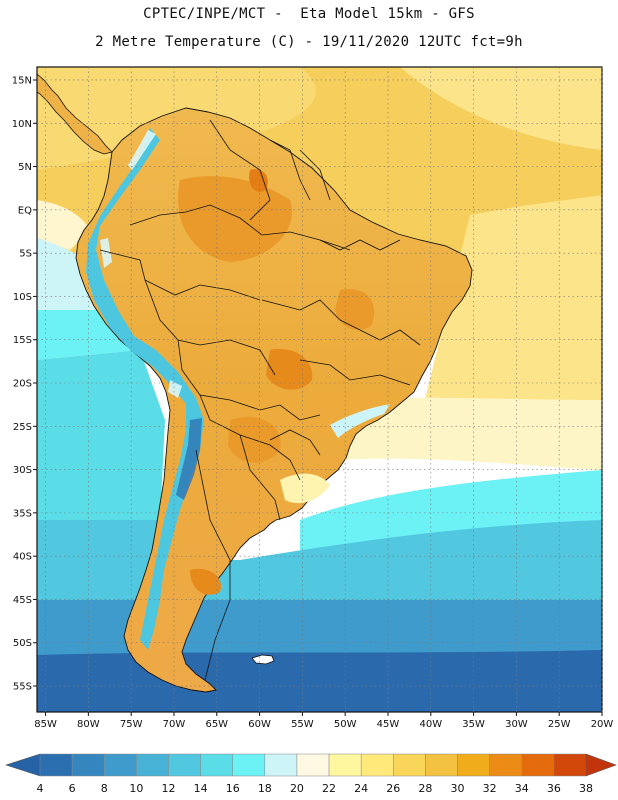 The image size is (618, 800). I want to click on lat-tick-label: 30S, so click(22, 470).